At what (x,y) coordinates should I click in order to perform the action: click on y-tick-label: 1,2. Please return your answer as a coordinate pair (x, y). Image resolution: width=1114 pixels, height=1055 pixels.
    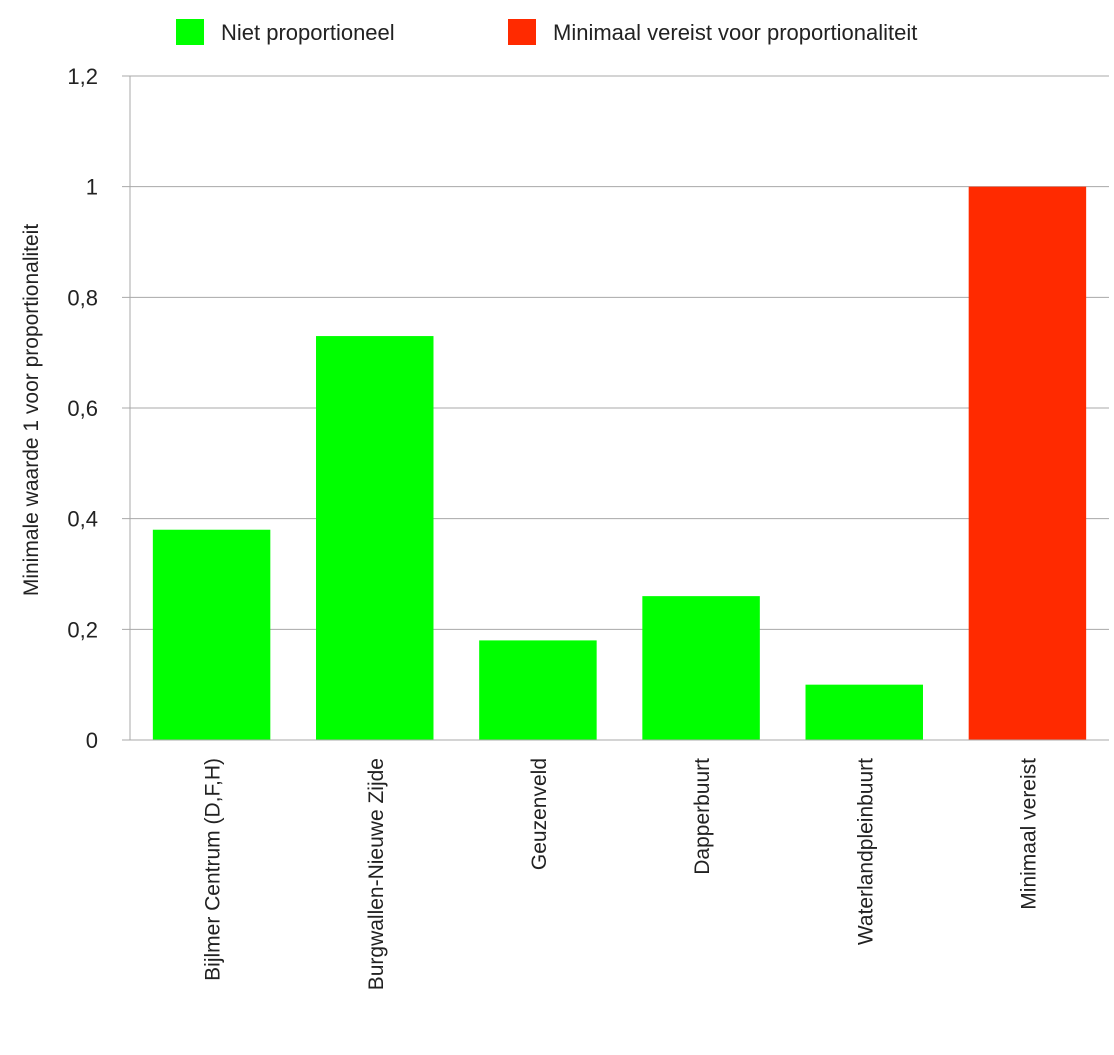
    Looking at the image, I should click on (82, 76).